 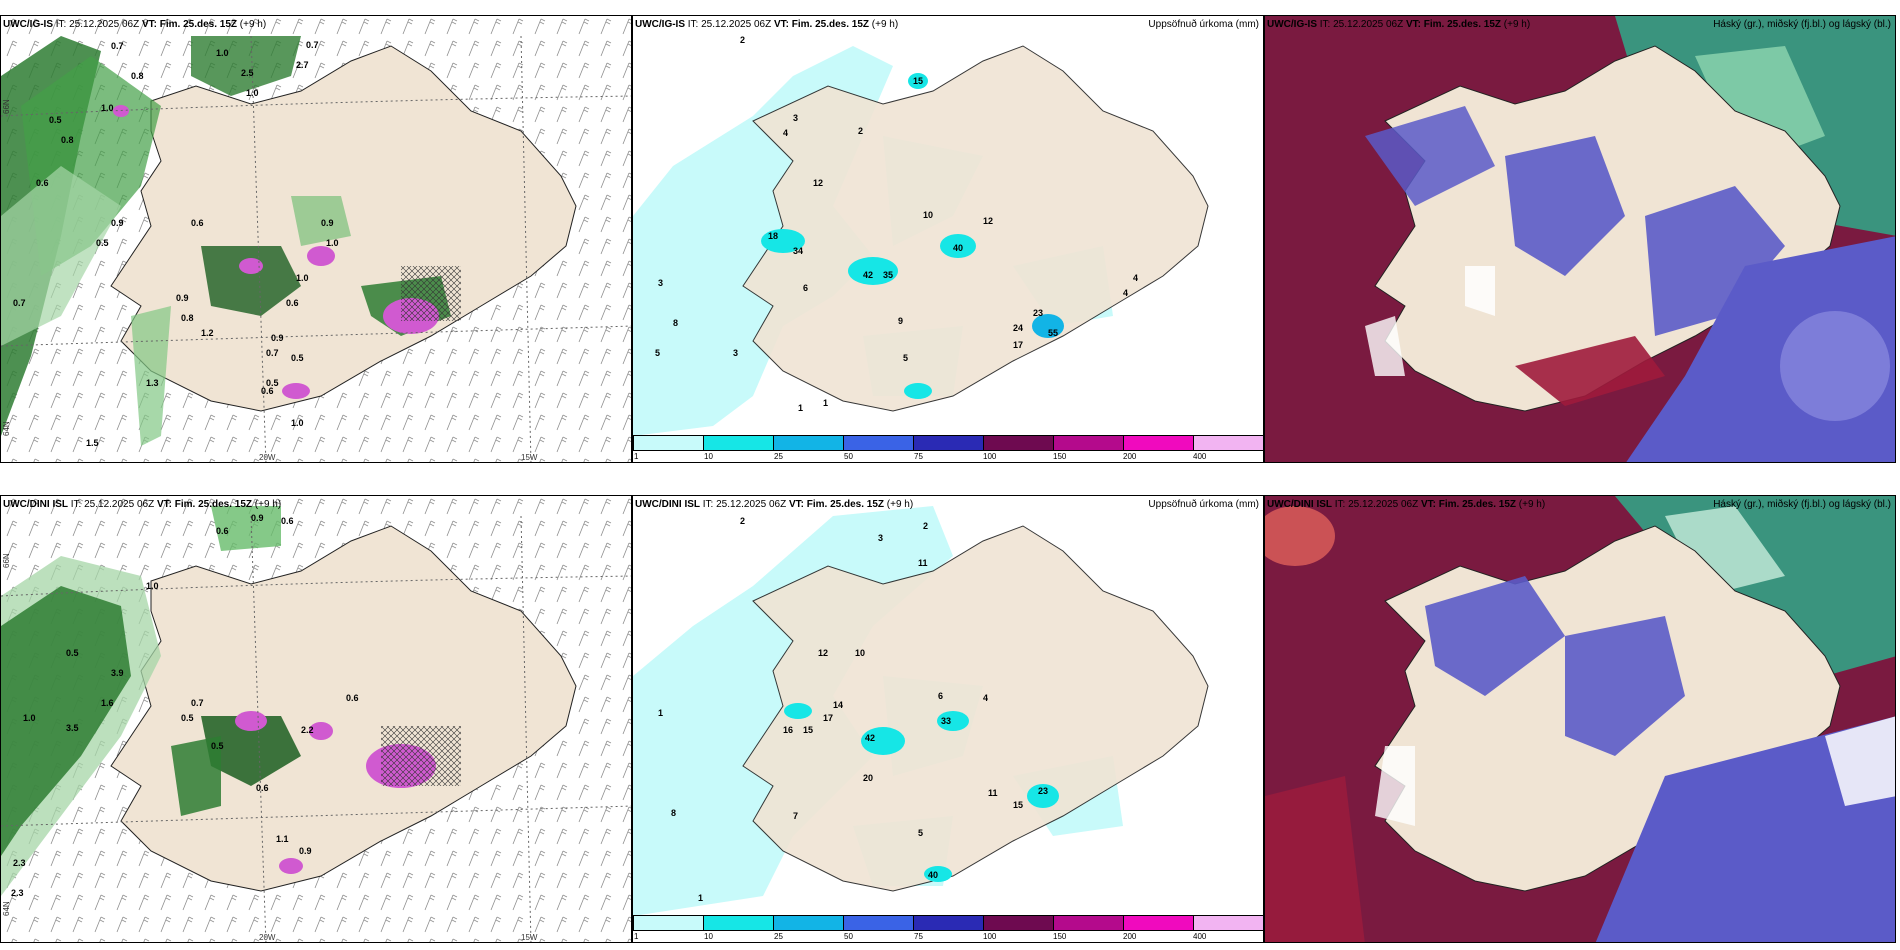 What do you see at coordinates (800, 408) in the screenshot?
I see `value-label: 1` at bounding box center [800, 408].